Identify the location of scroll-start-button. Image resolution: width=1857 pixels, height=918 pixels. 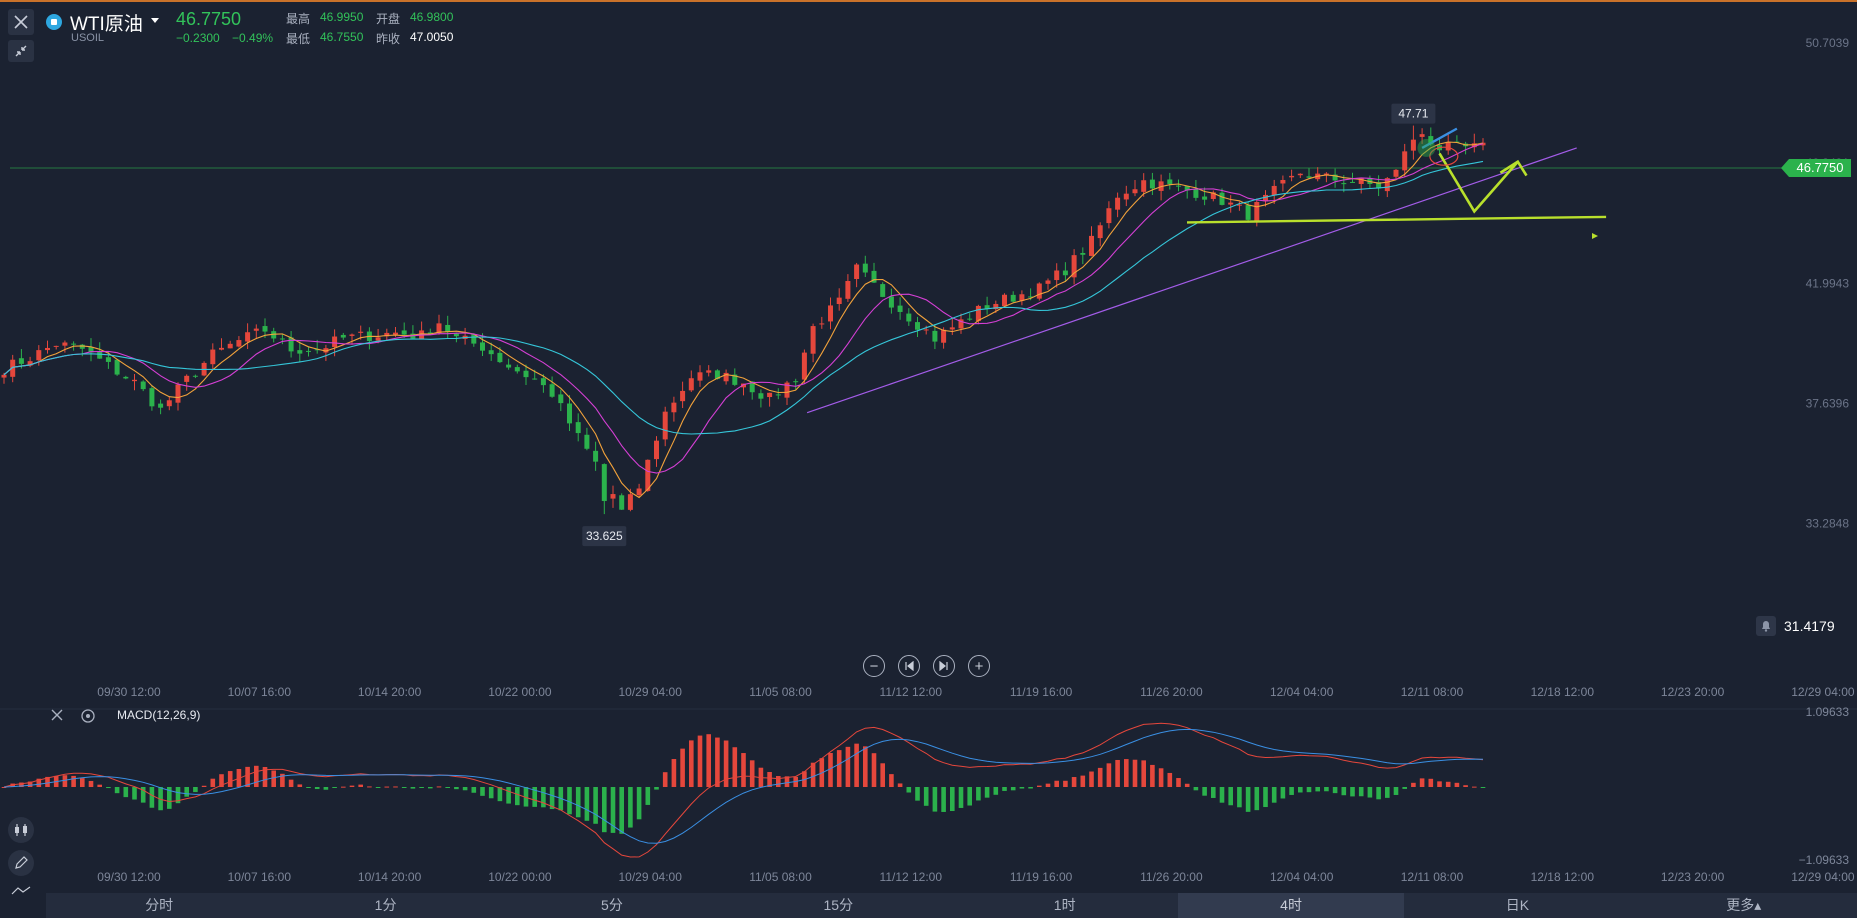
(909, 666).